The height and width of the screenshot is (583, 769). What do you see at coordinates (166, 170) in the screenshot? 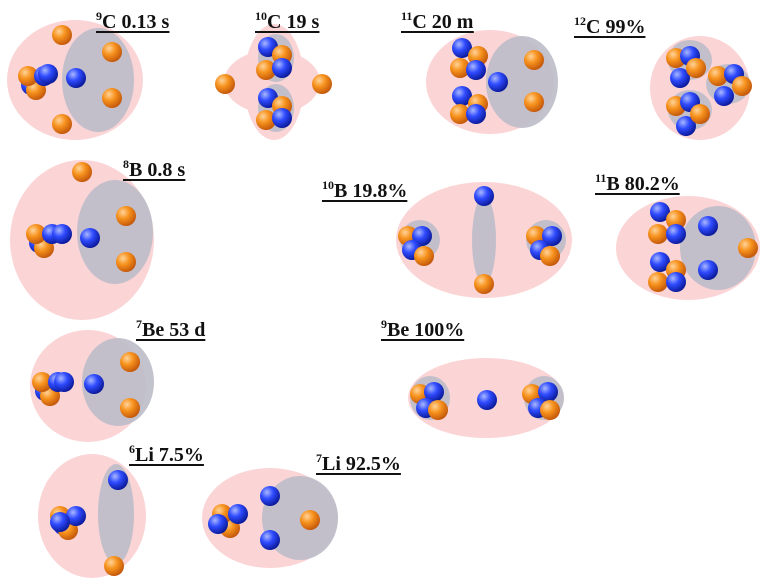
I see `abundance-or-halflife: 0.8 s` at bounding box center [166, 170].